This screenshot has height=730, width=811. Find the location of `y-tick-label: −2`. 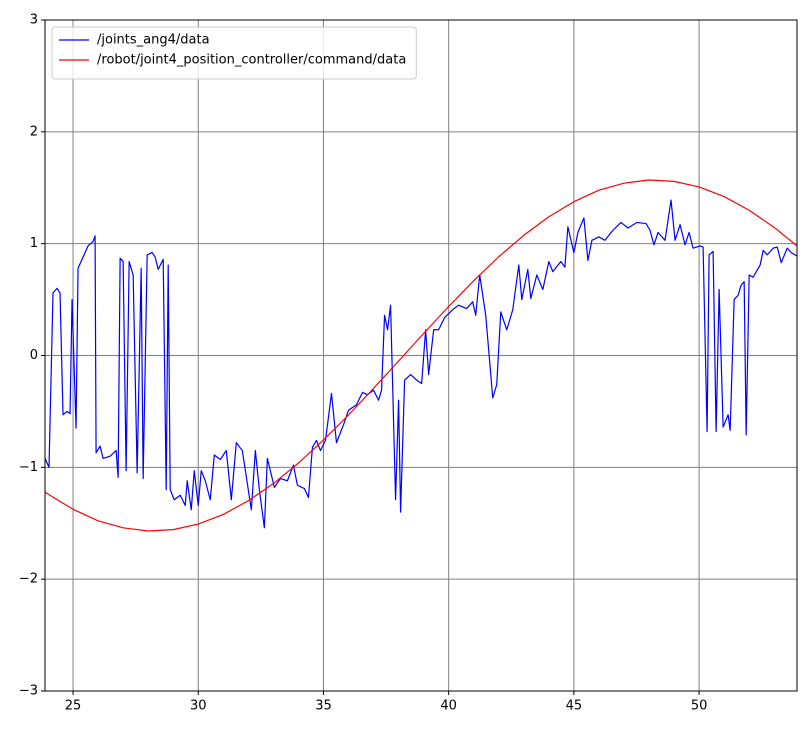

y-tick-label: −2 is located at coordinates (28, 579).